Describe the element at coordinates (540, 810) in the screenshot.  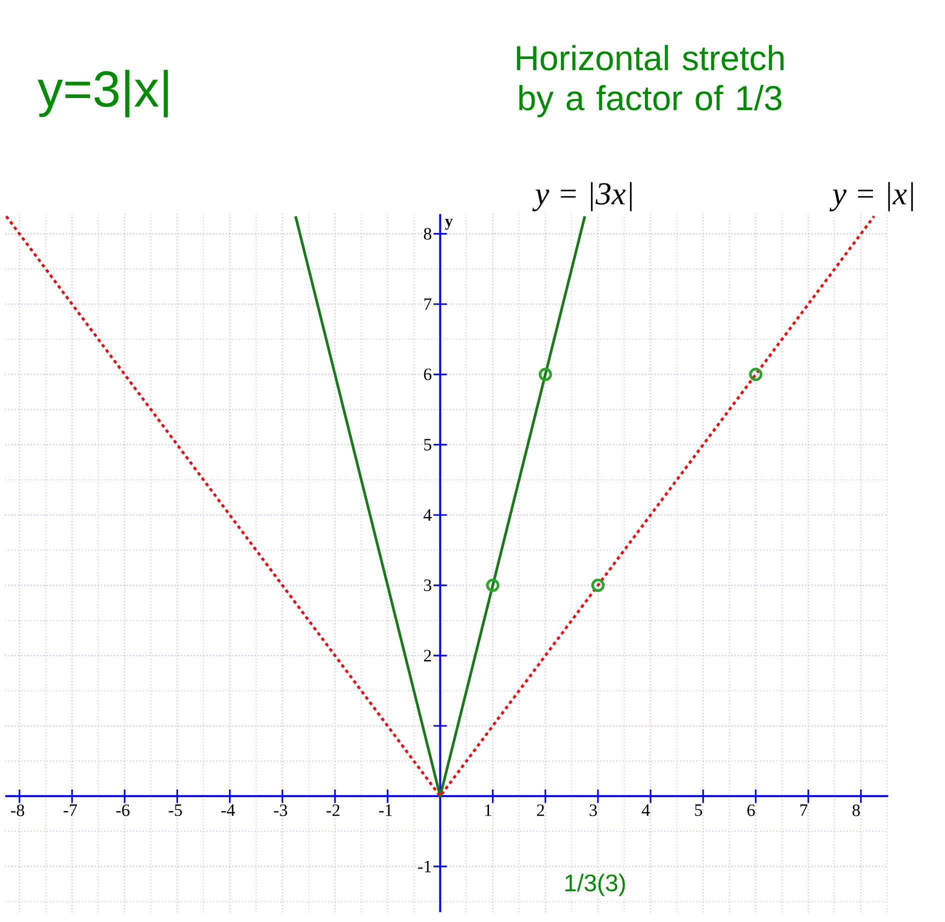
I see `x-tick-label: 2` at that location.